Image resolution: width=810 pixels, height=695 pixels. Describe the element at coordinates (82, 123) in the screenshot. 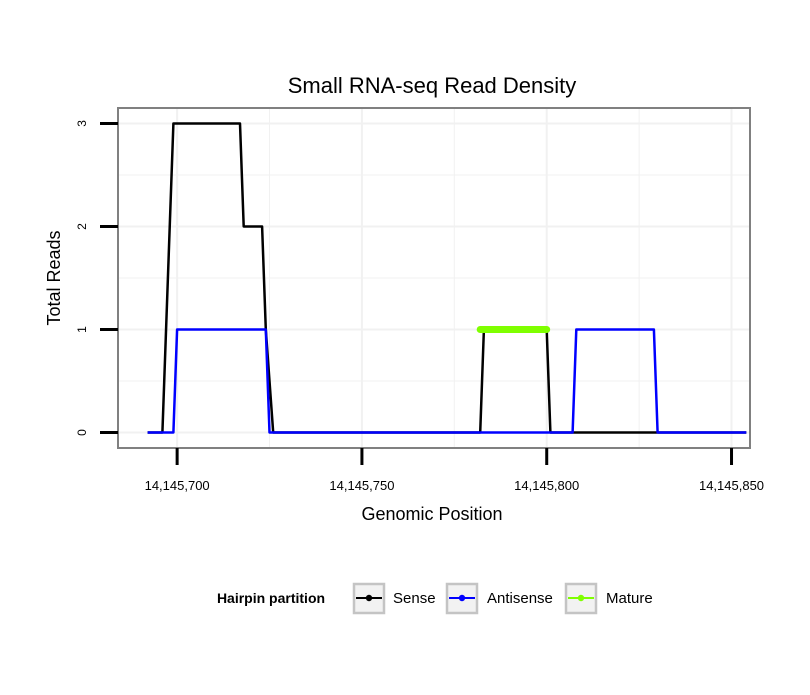

I see `y-tick-label: 3` at that location.